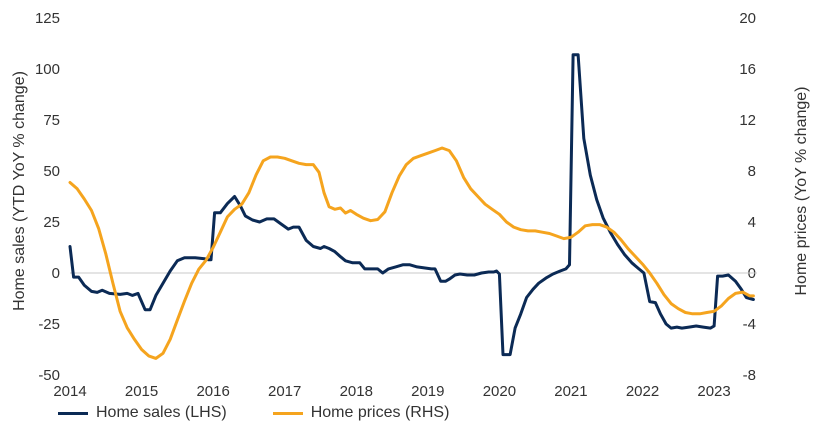 The width and height of the screenshot is (820, 444). What do you see at coordinates (284, 391) in the screenshot?
I see `x-tick-label: 2017` at bounding box center [284, 391].